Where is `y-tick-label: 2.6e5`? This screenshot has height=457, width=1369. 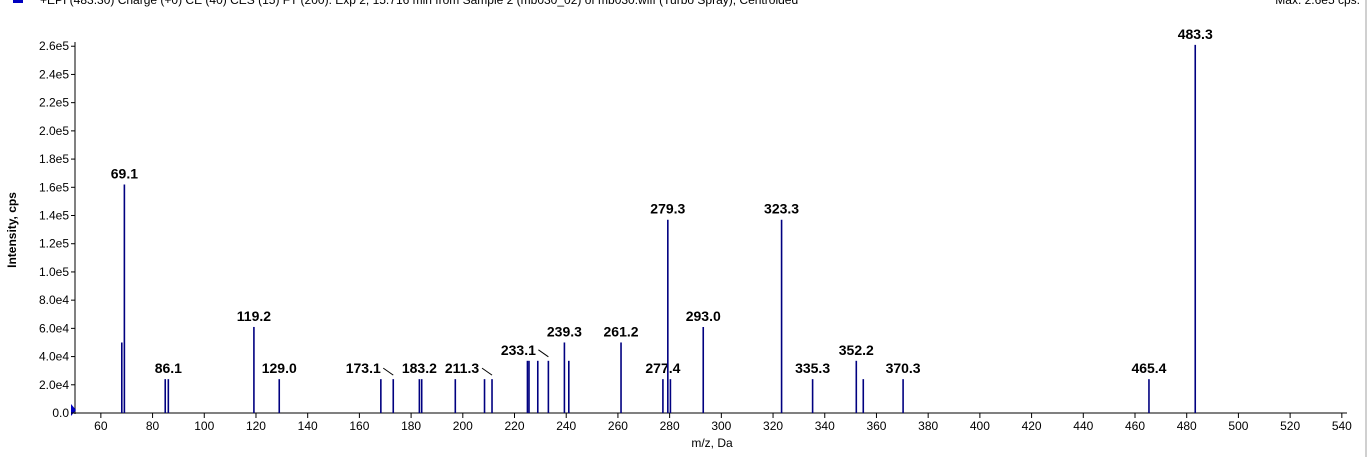 y-tick-label: 2.6e5 is located at coordinates (54, 46).